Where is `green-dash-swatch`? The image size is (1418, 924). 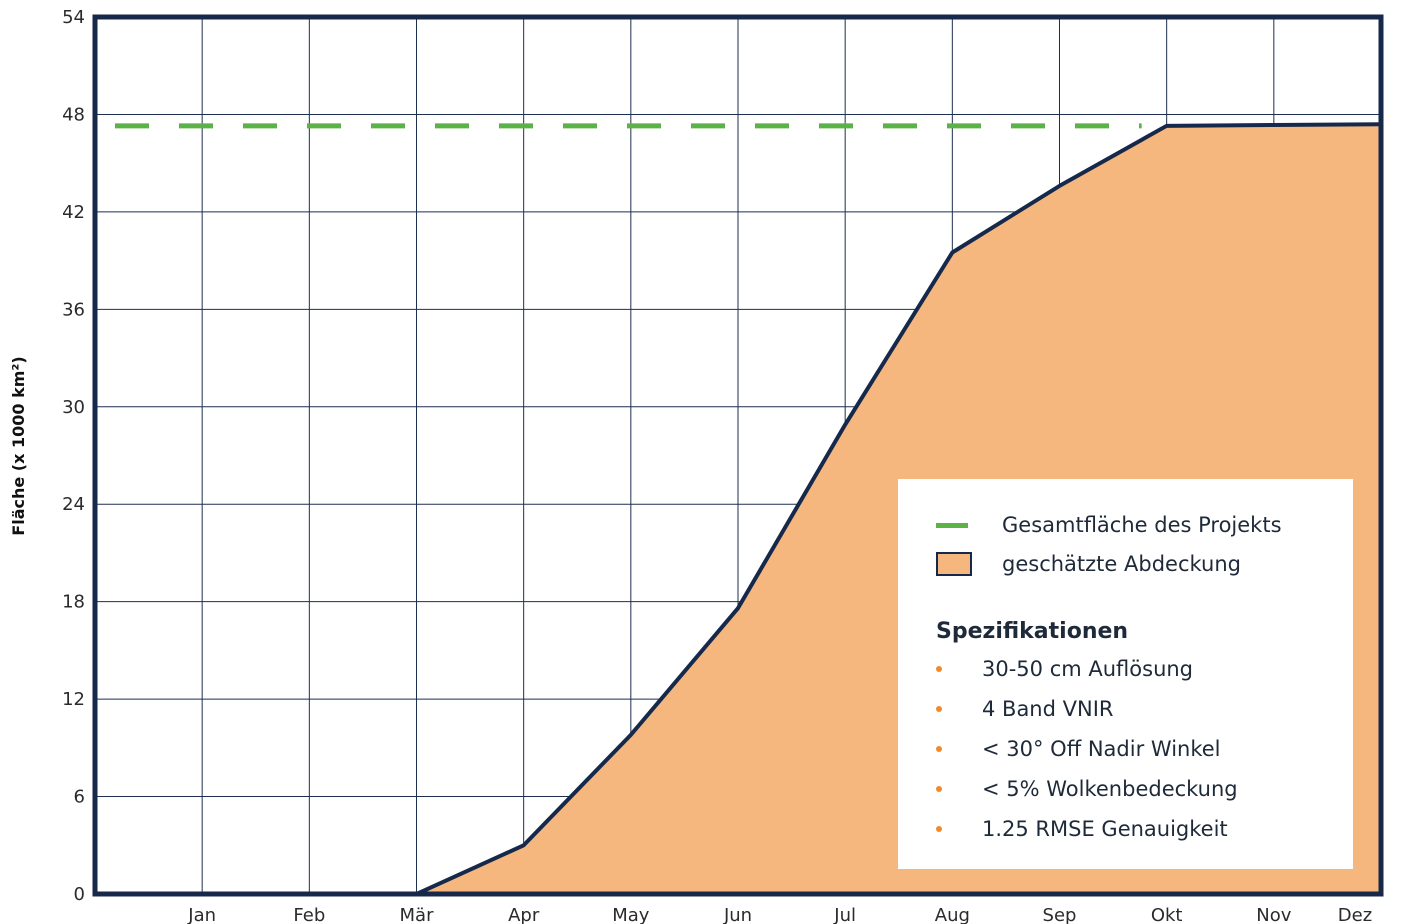
green-dash-swatch is located at coordinates (952, 525).